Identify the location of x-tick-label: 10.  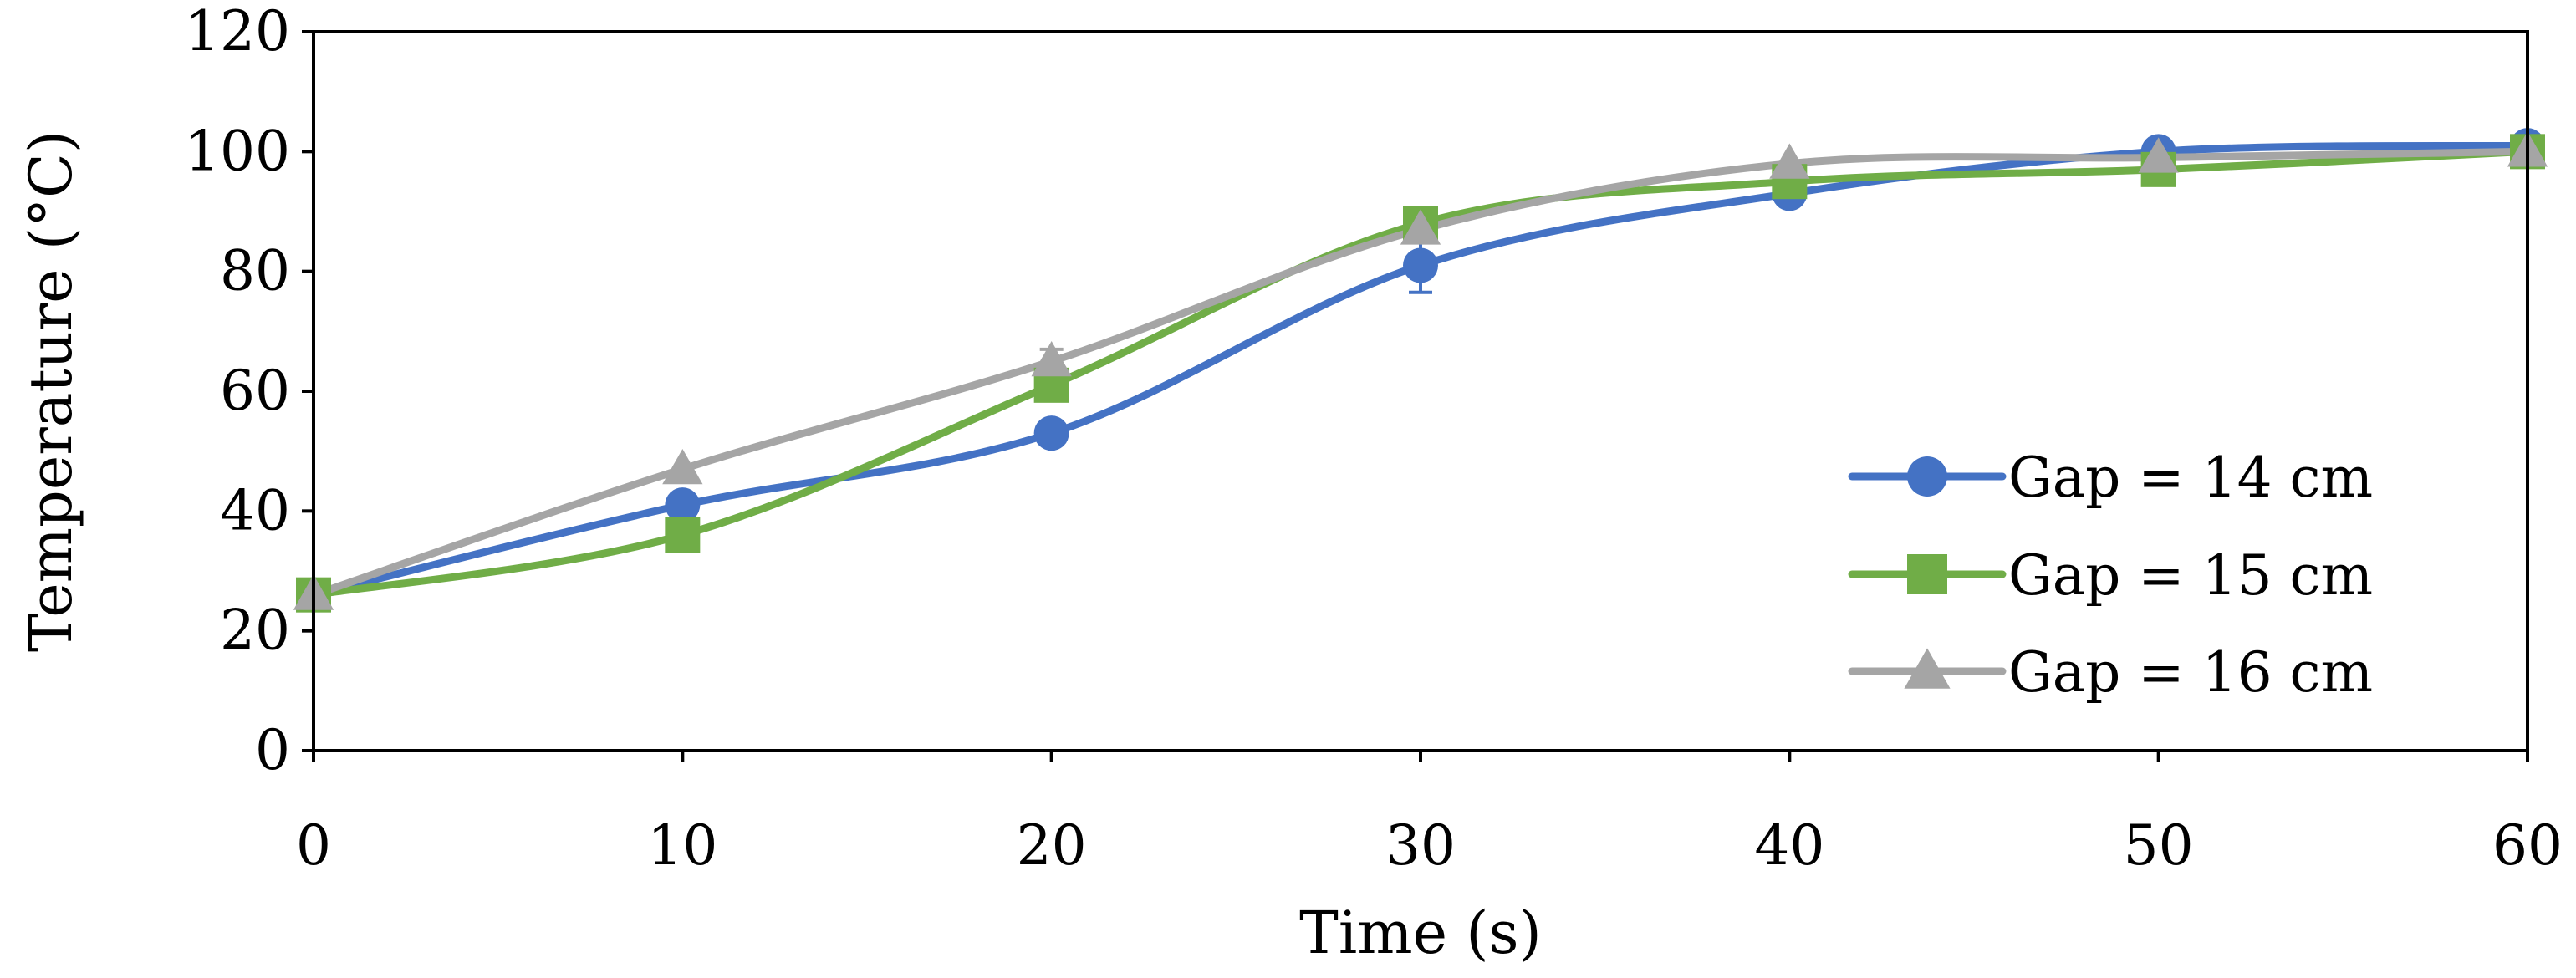
(682, 845).